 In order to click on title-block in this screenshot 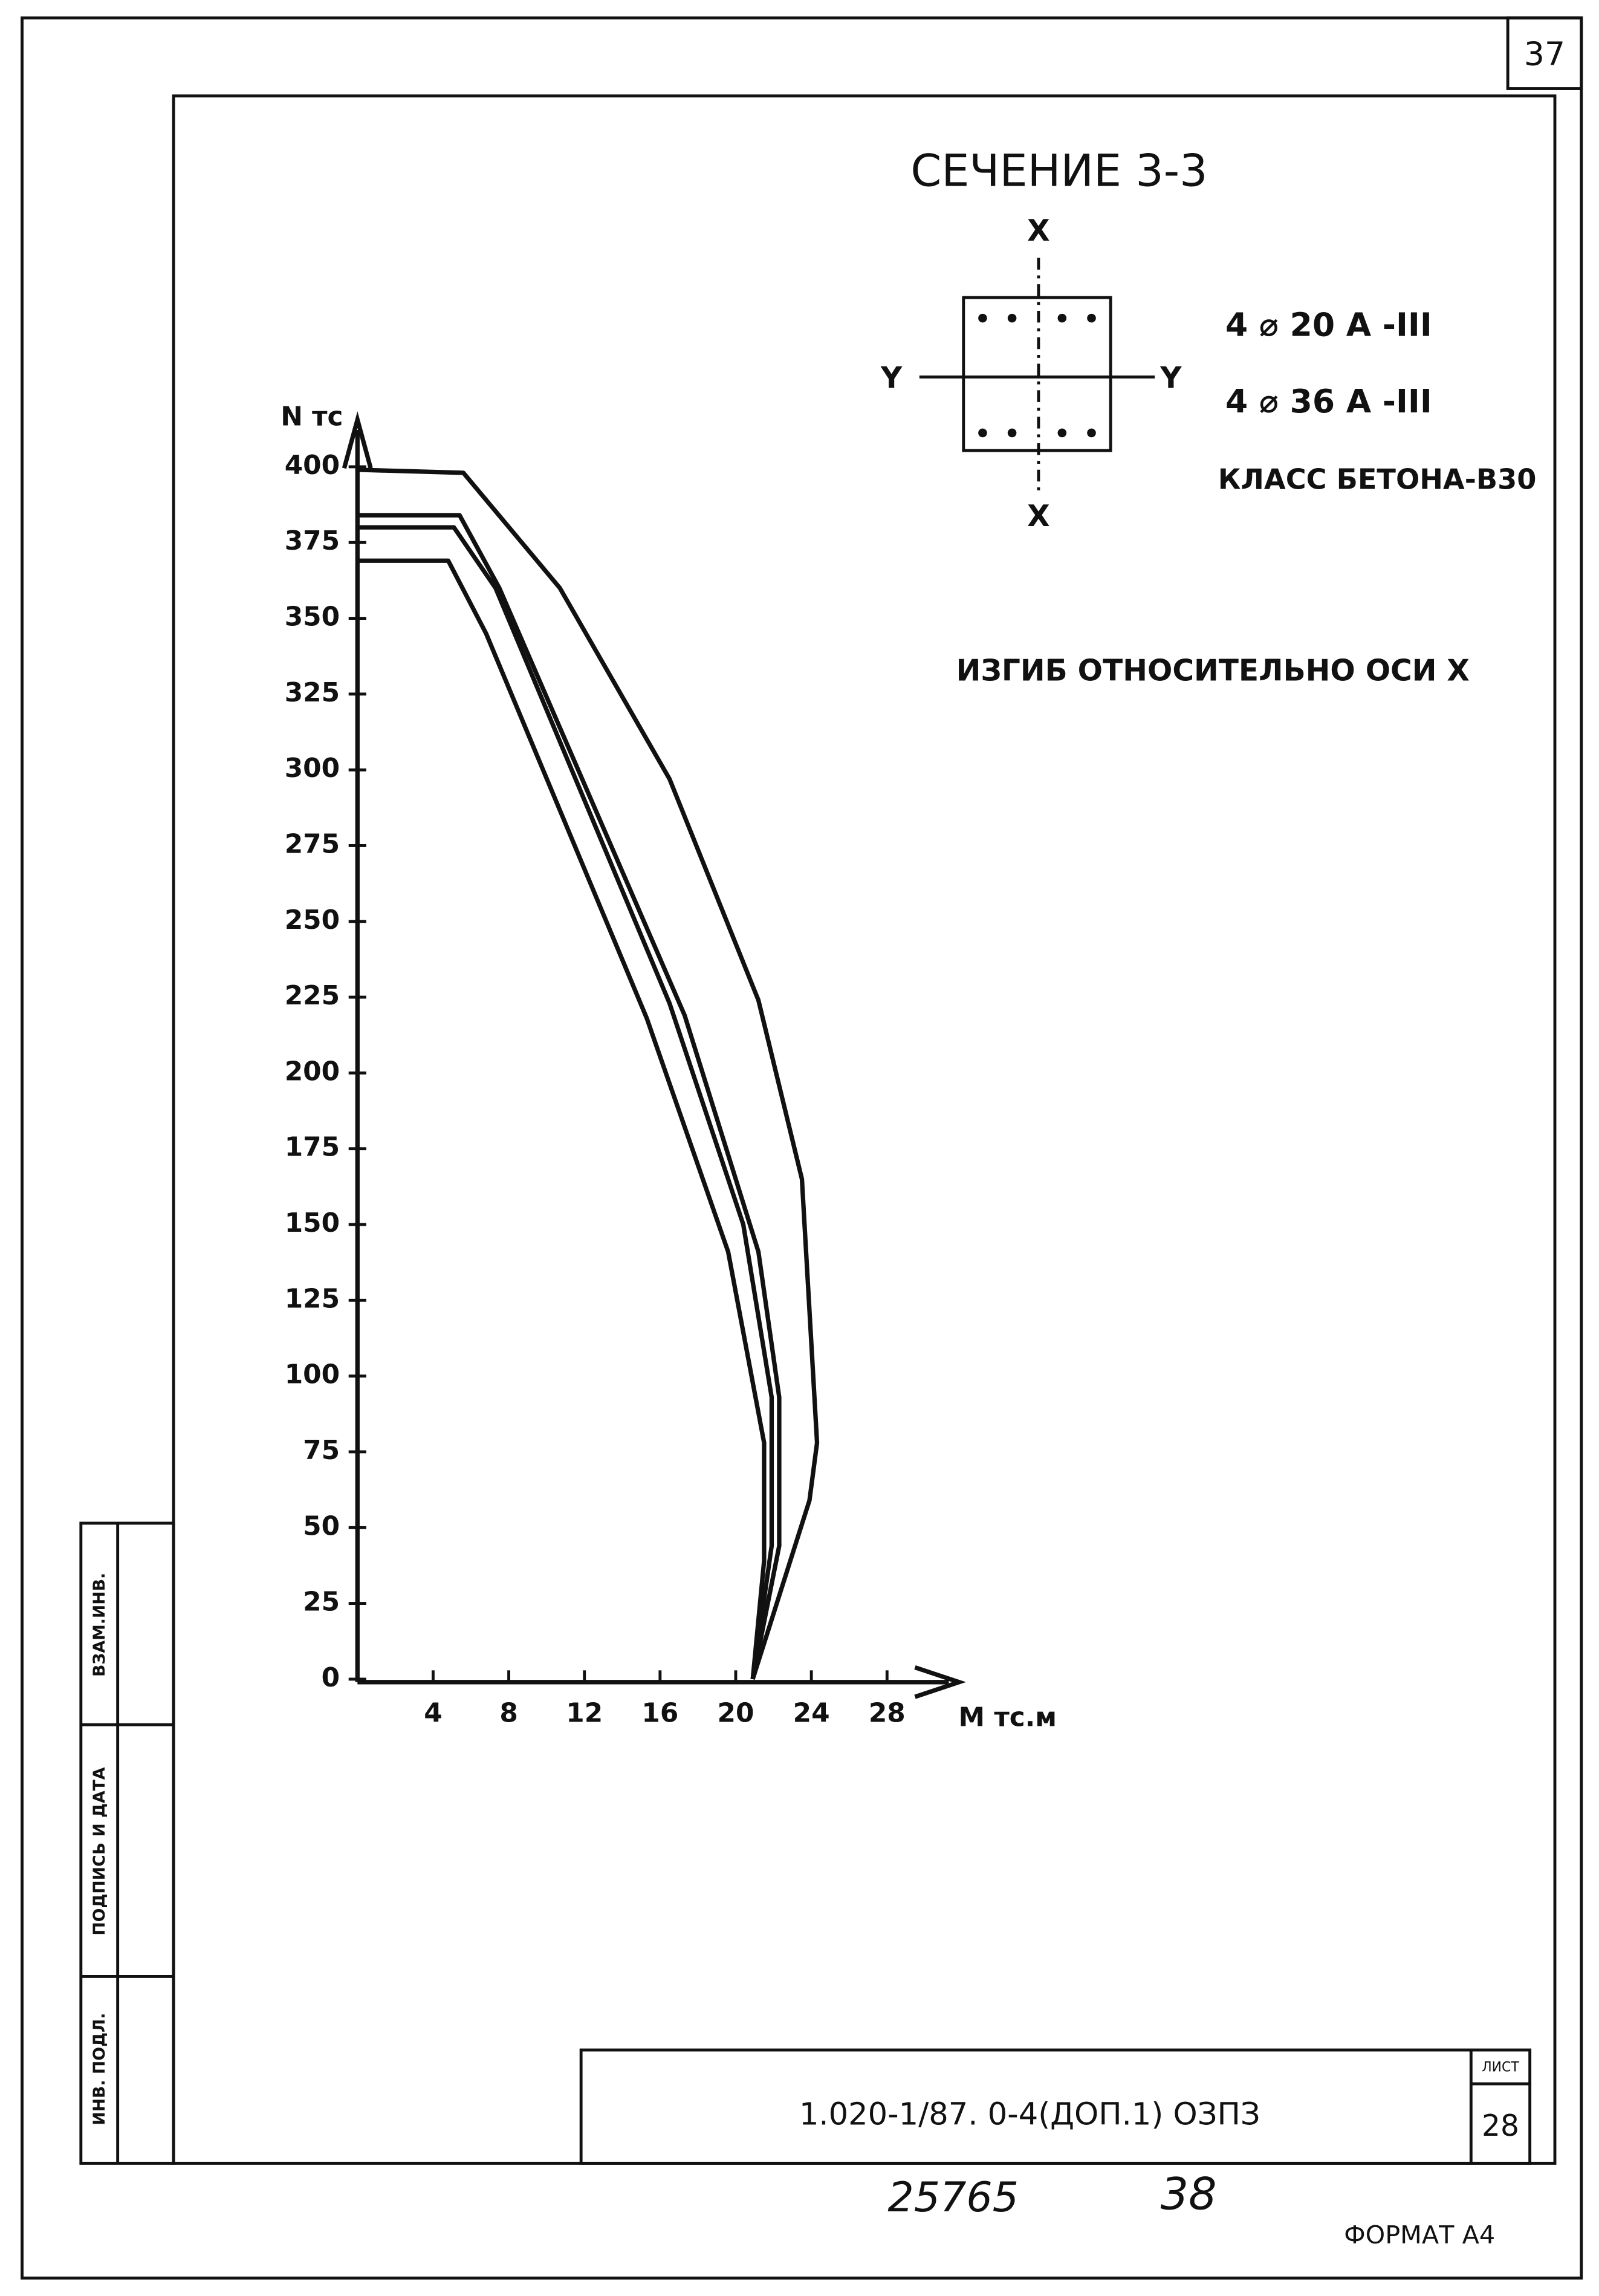, I will do `click(1056, 2106)`.